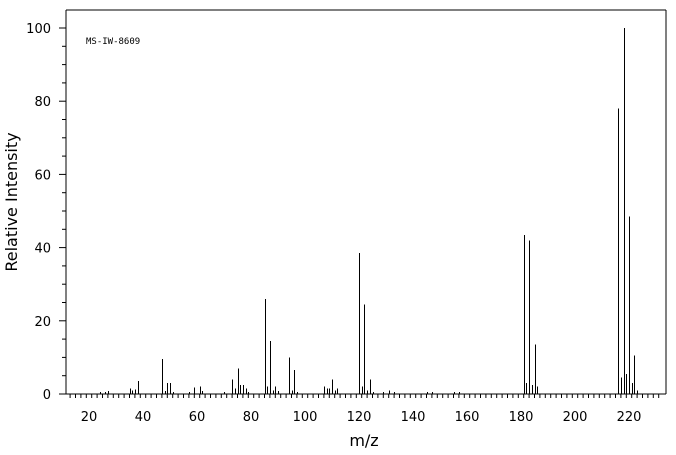 The height and width of the screenshot is (455, 676). What do you see at coordinates (47, 395) in the screenshot?
I see `y-tick-label: 0` at bounding box center [47, 395].